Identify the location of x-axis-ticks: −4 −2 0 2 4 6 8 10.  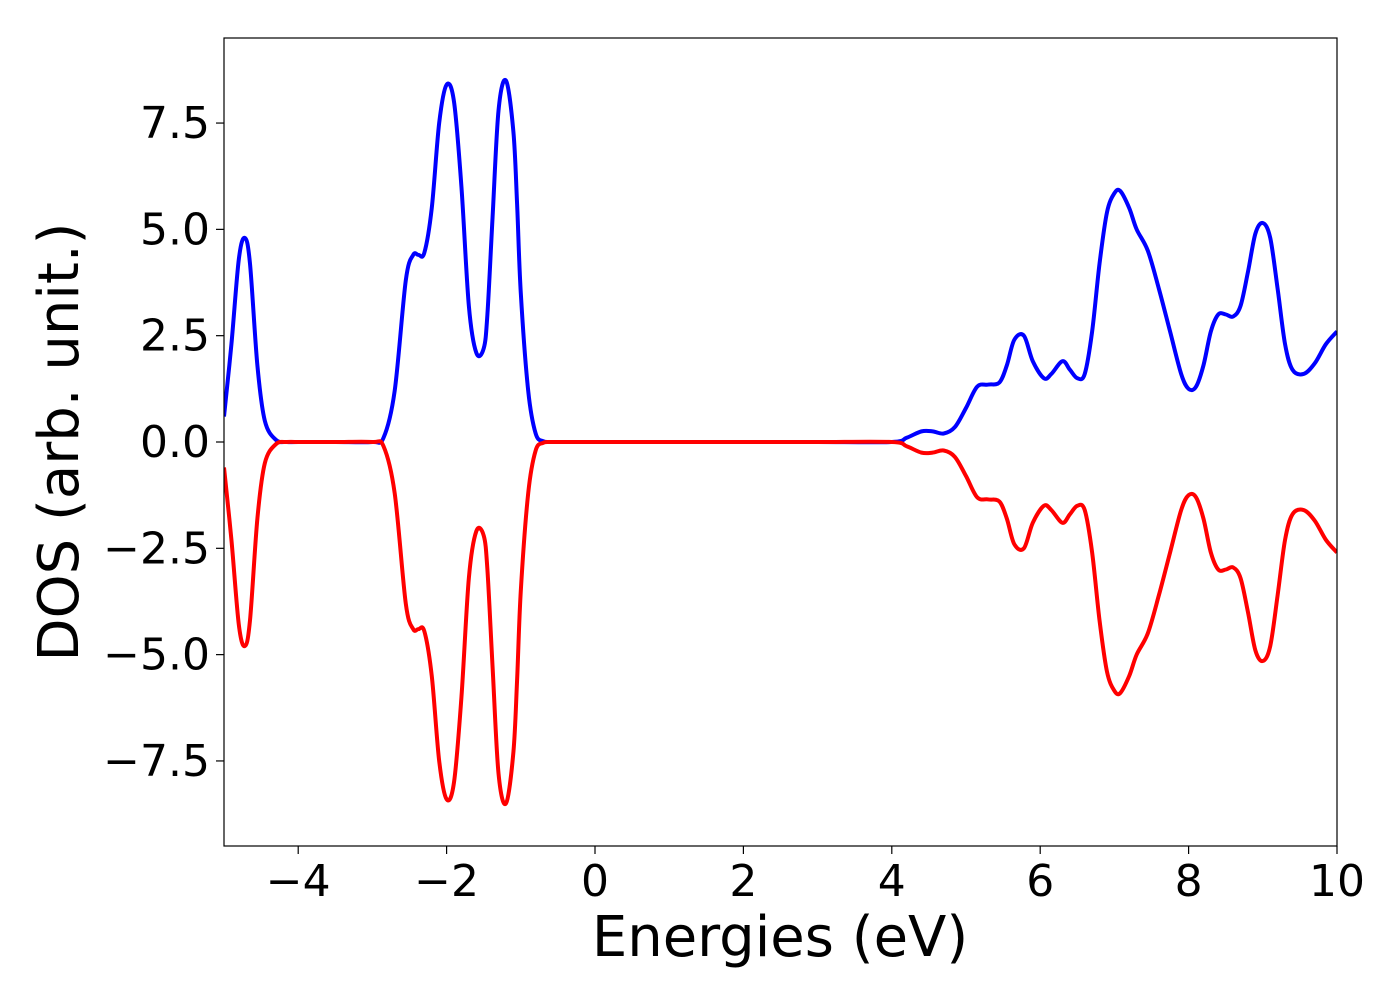
(815, 876).